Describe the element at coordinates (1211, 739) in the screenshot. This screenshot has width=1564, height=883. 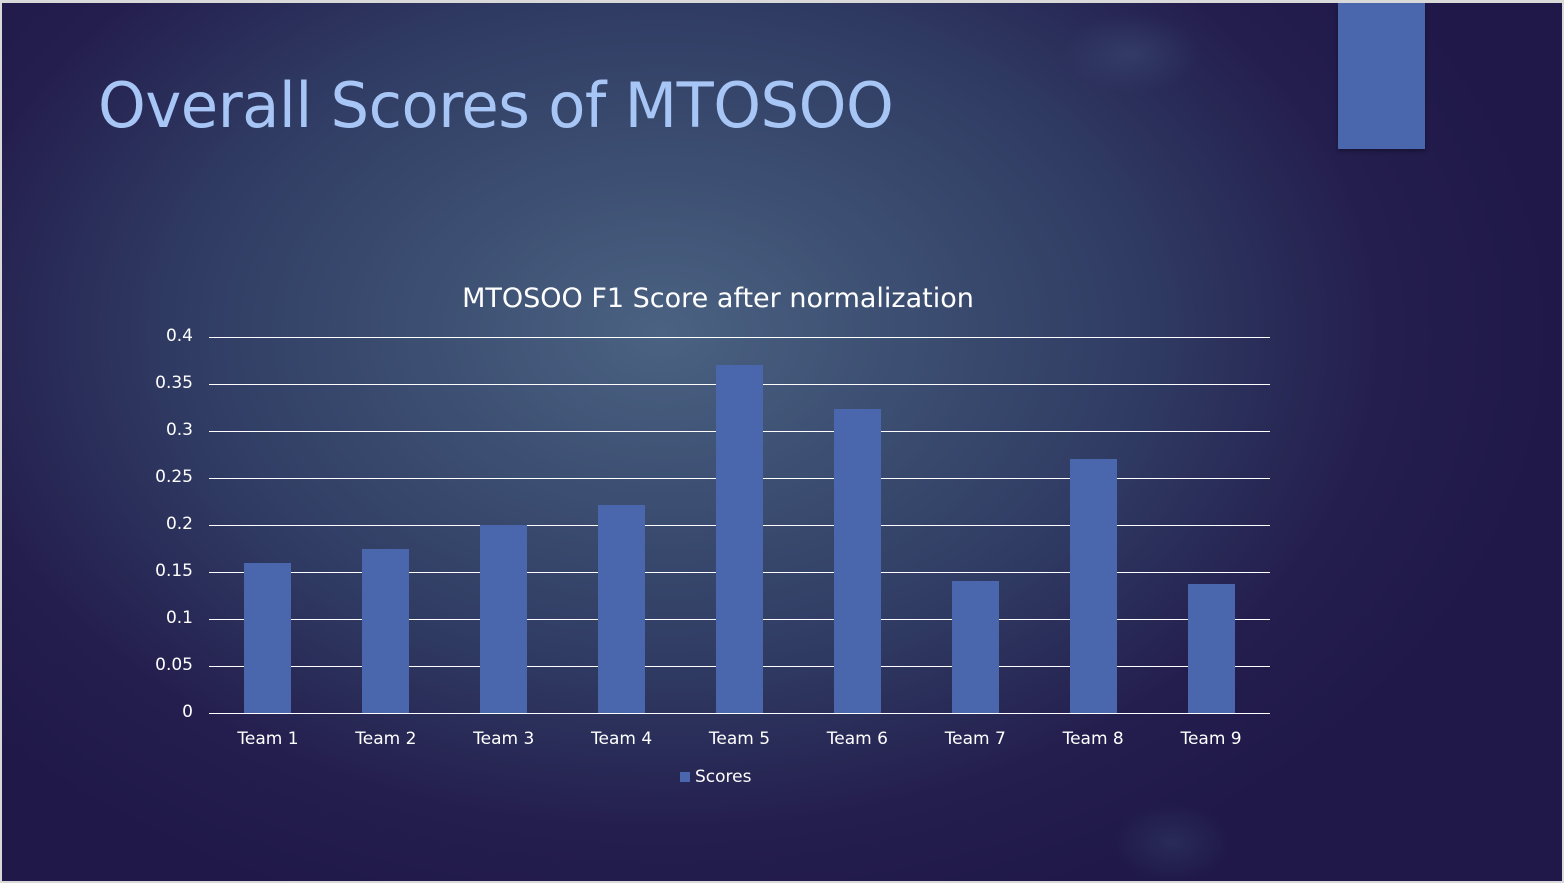
I see `x-tick-label: Team 9` at that location.